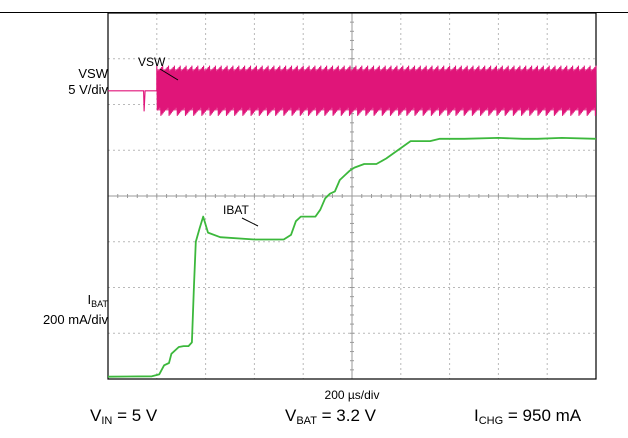  What do you see at coordinates (93, 73) in the screenshot?
I see `vsw-scale-name: VSW` at bounding box center [93, 73].